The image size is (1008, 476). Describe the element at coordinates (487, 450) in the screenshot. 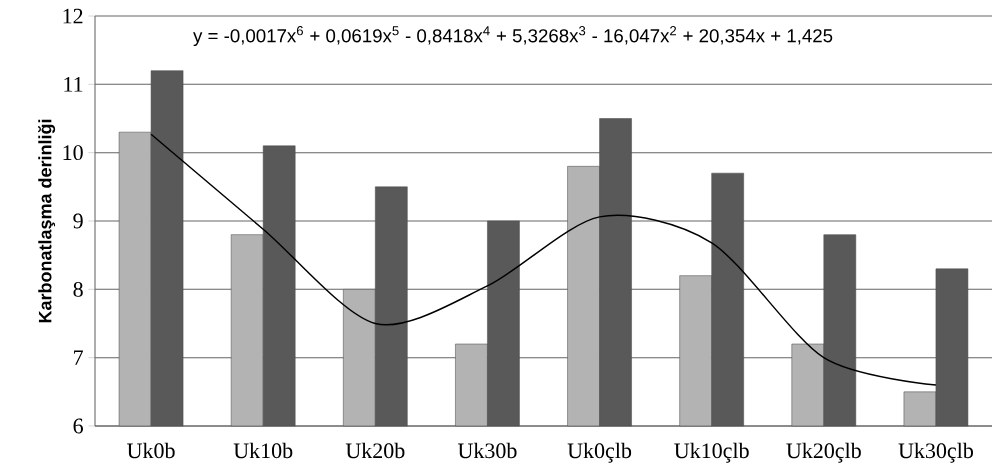

I see `x-tick-label: Uk30b` at that location.